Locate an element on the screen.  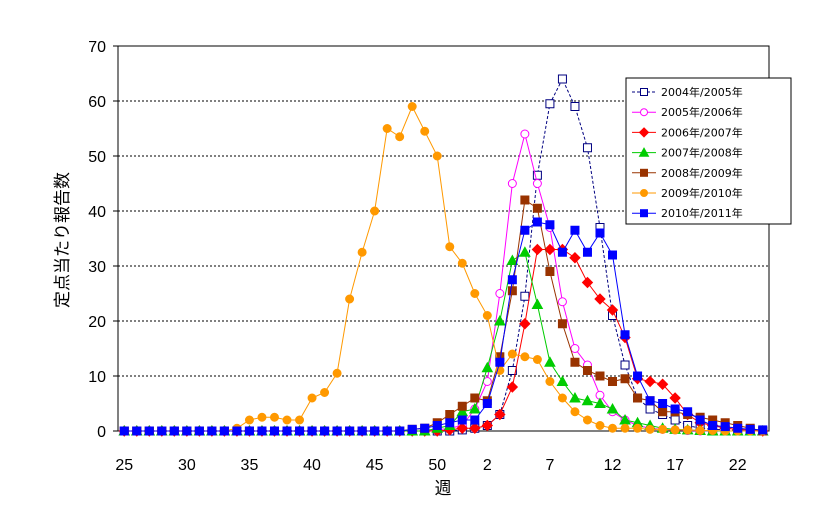
y-tick-label: 0 is located at coordinates (101, 432).